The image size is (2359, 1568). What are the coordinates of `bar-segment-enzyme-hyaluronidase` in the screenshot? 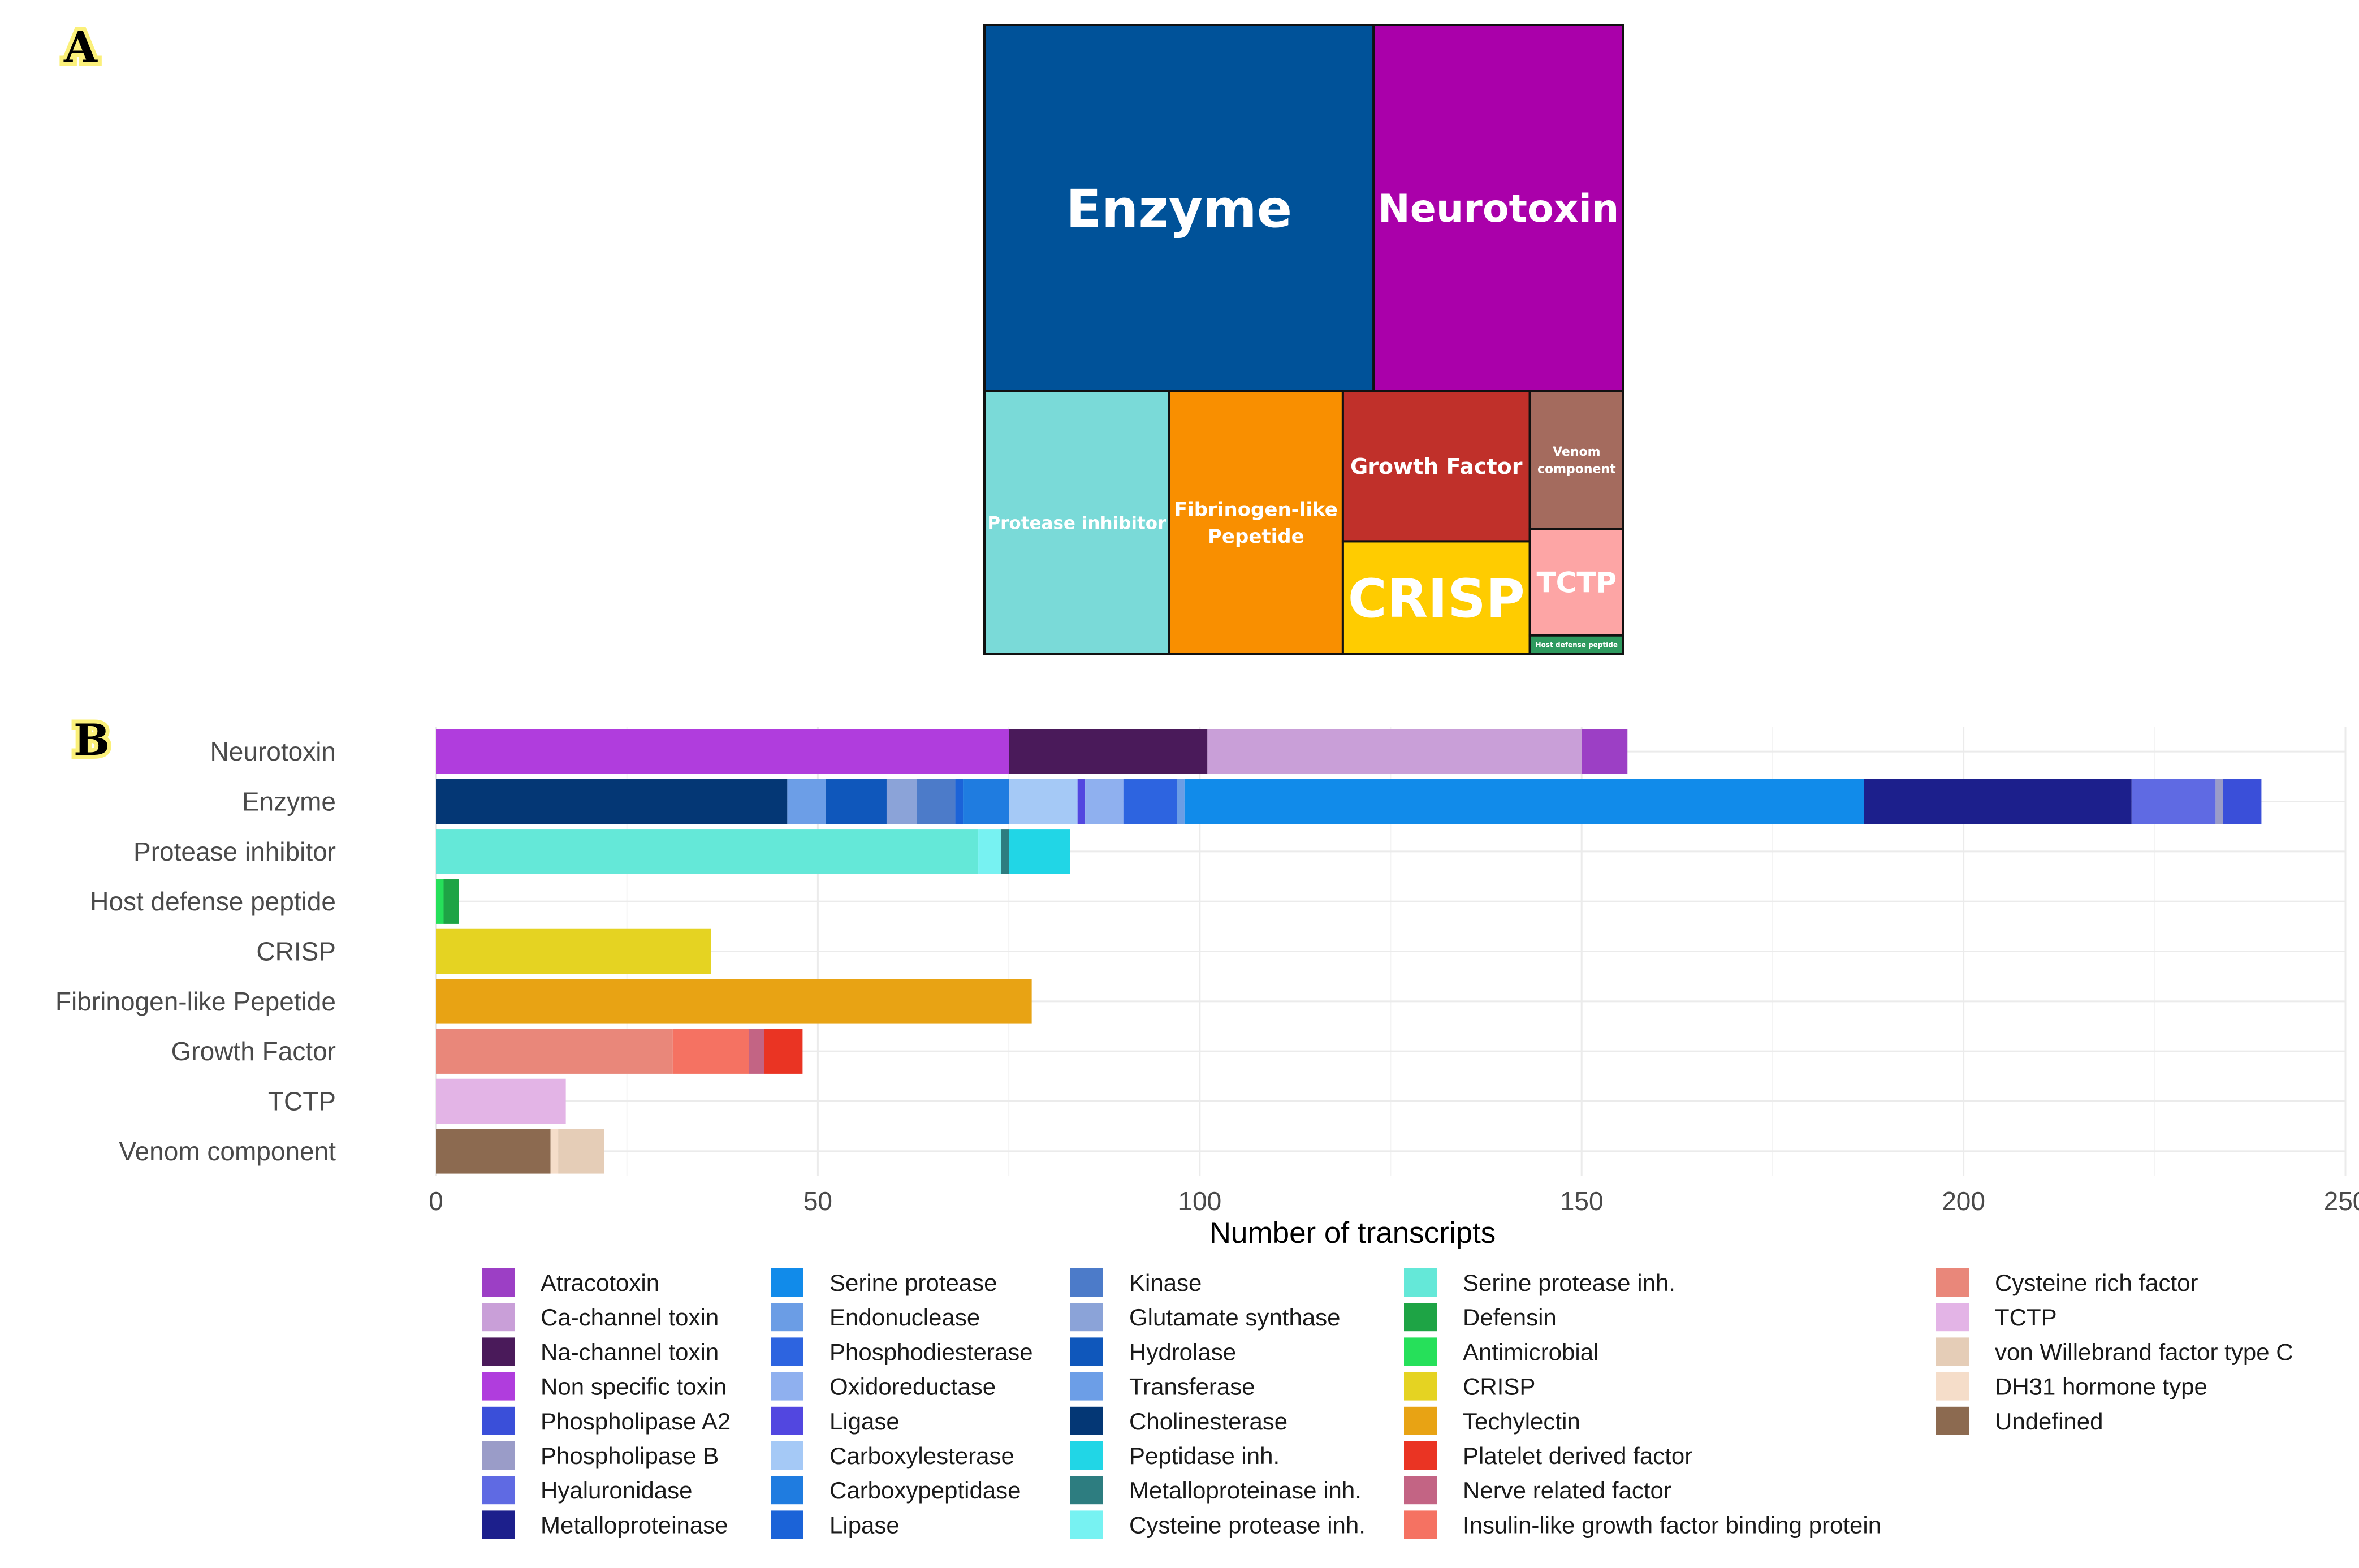 It's located at (2173, 801).